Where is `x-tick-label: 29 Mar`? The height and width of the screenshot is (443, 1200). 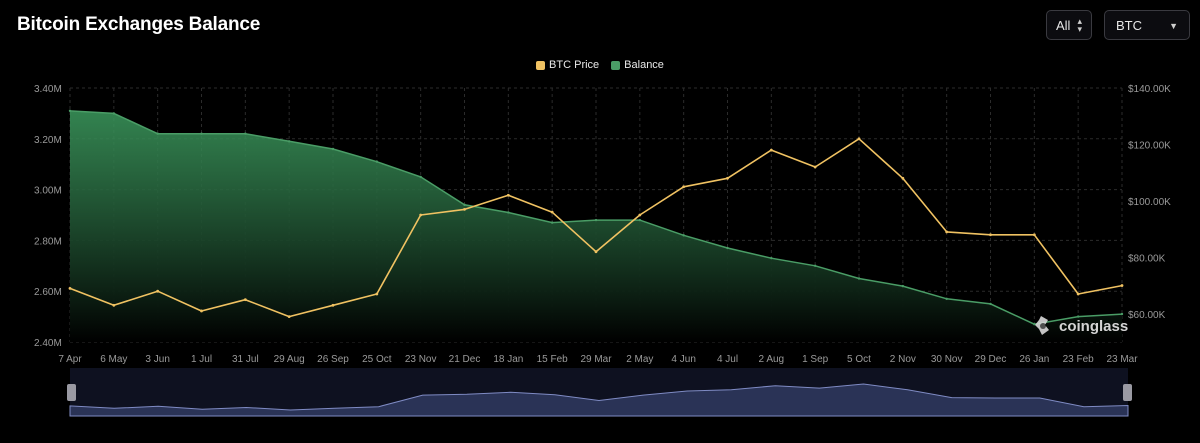 x-tick-label: 29 Mar is located at coordinates (596, 359).